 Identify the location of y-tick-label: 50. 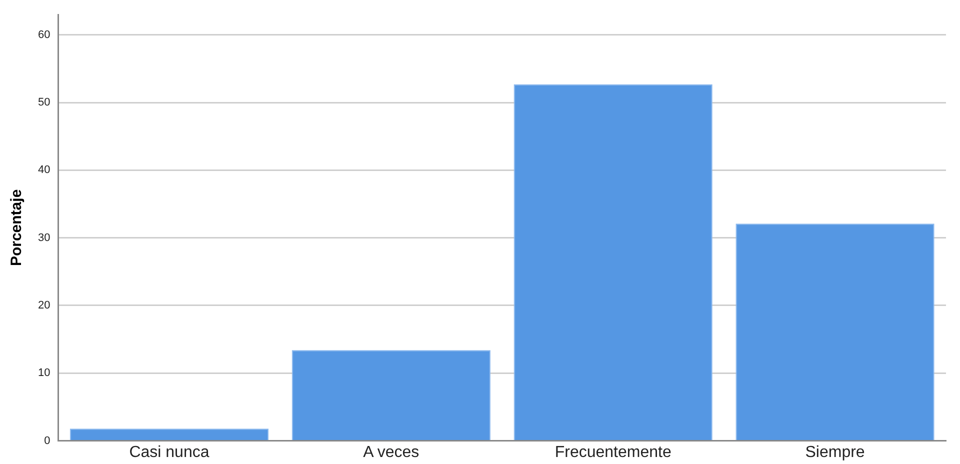
(44, 102).